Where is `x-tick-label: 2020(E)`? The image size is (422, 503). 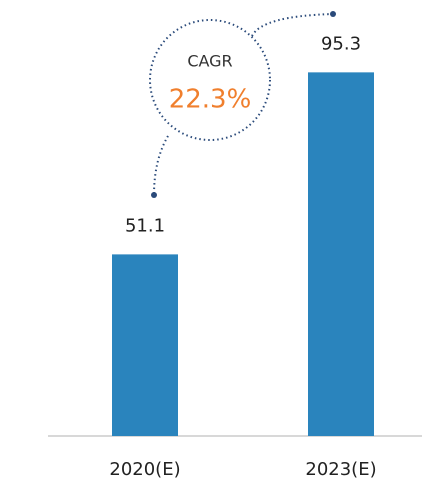 x-tick-label: 2020(E) is located at coordinates (144, 469).